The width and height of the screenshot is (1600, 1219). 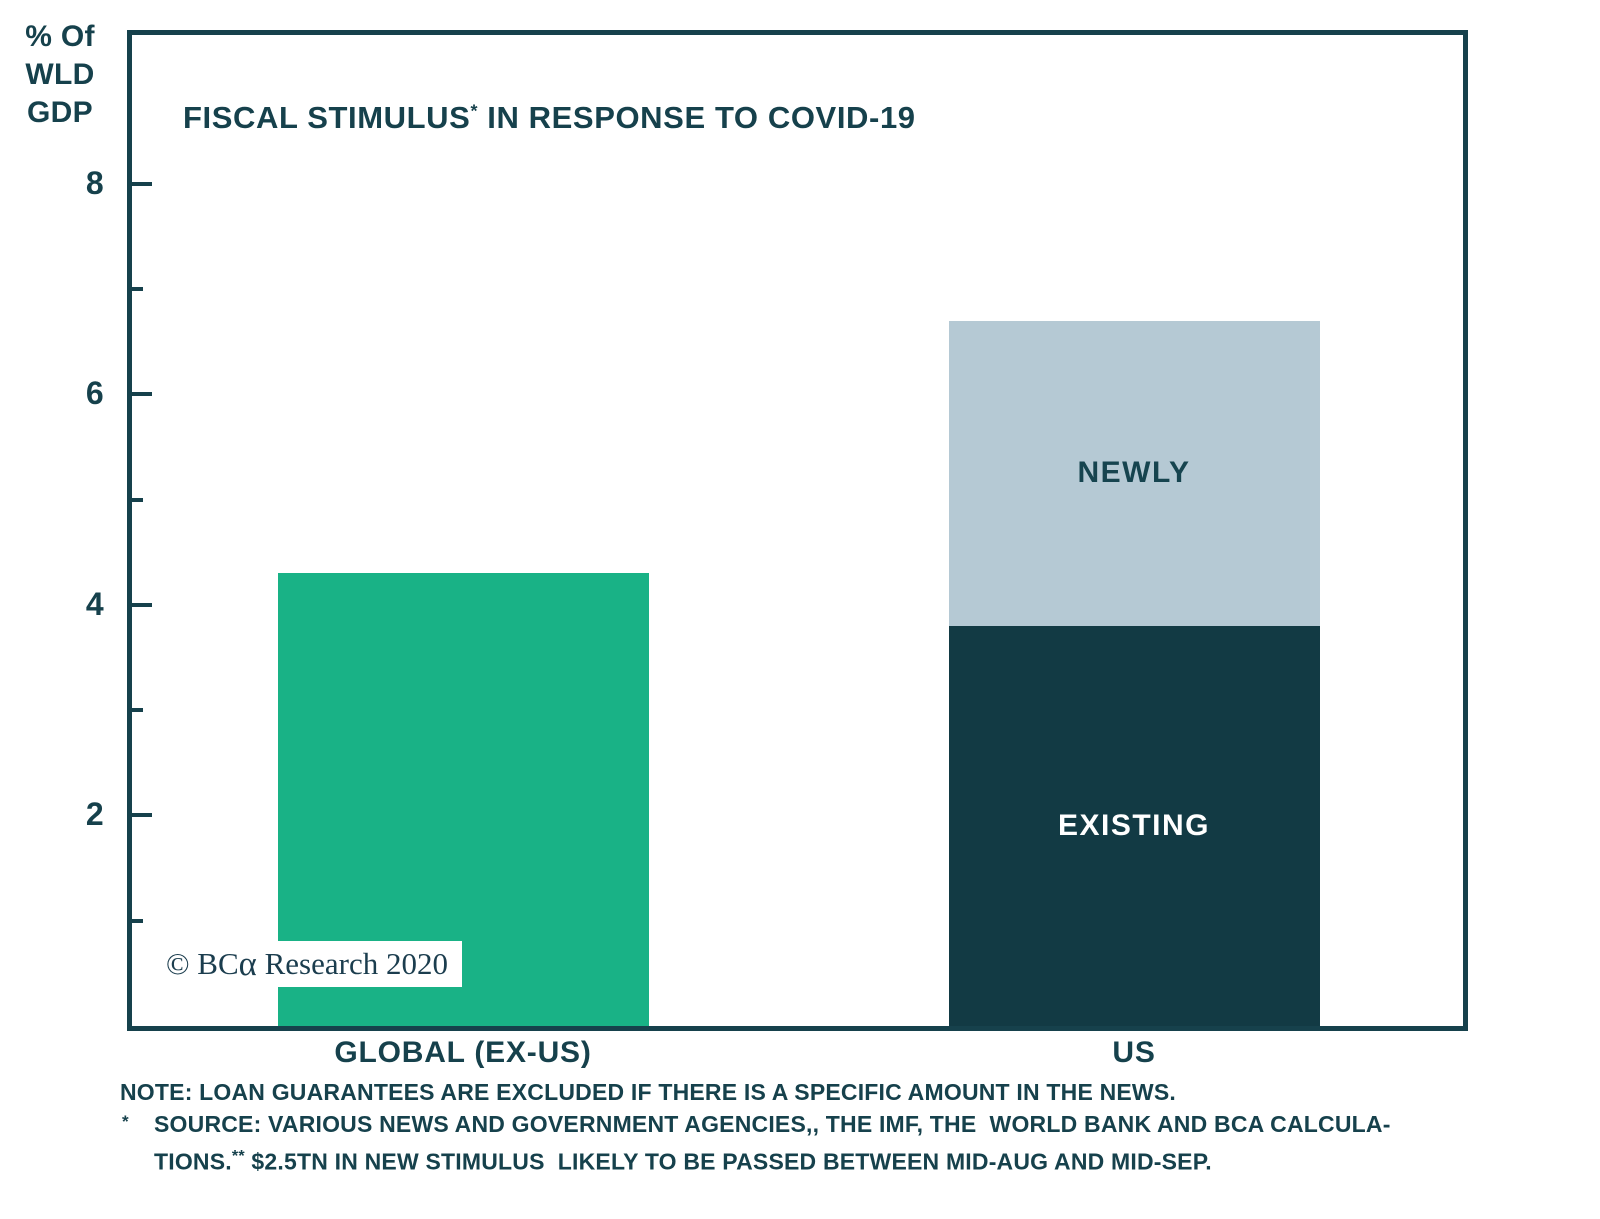 I want to click on note-asterisk-marker: *, so click(x=125, y=1121).